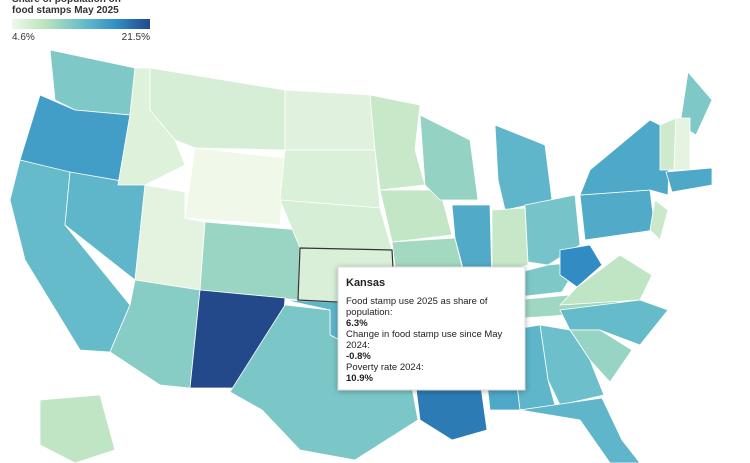 The image size is (750, 463). I want to click on tooltip-value: 6.3%, so click(357, 323).